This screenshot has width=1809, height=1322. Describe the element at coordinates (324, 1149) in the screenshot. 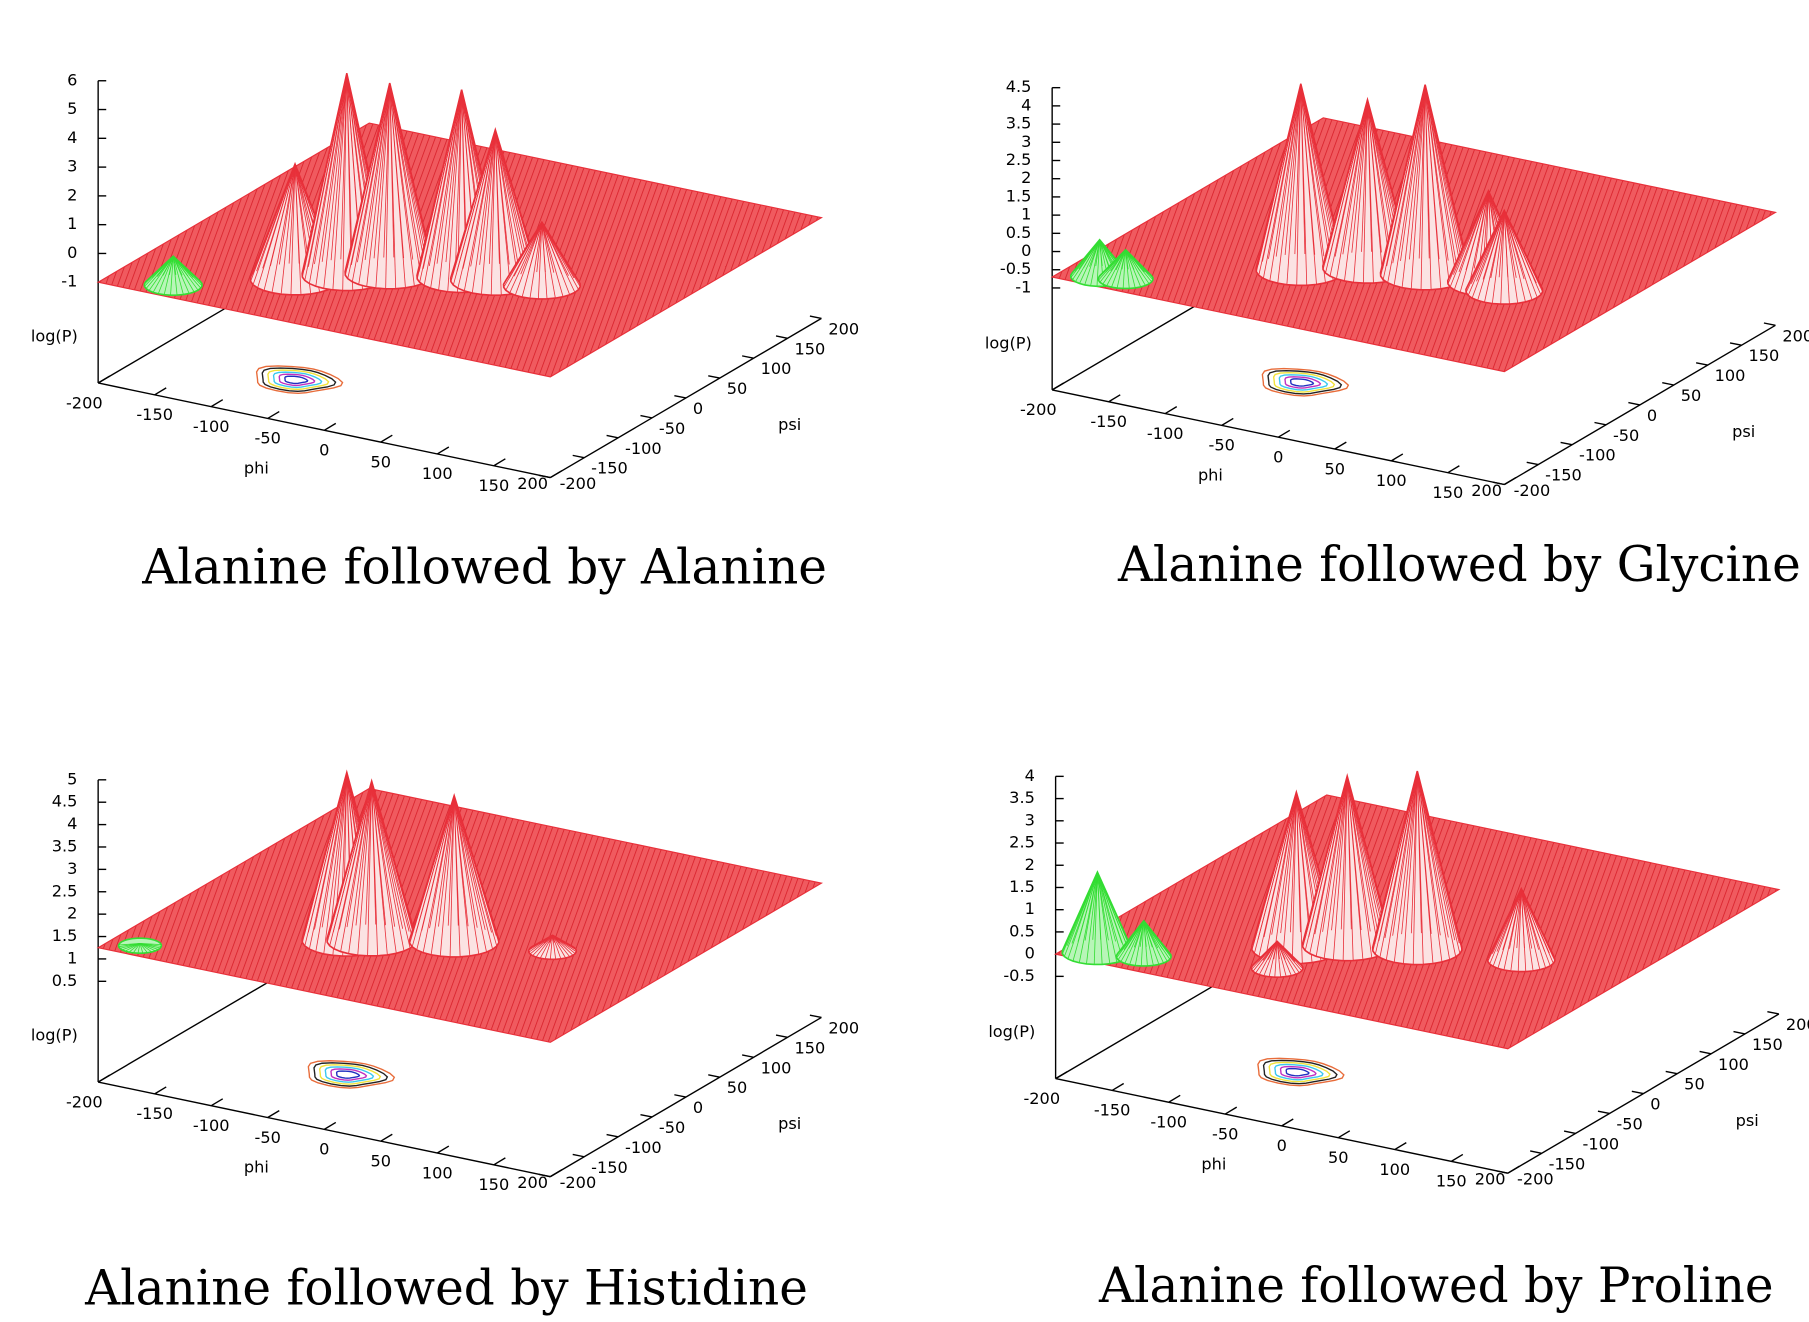

I see `x-tick-label: 0` at that location.